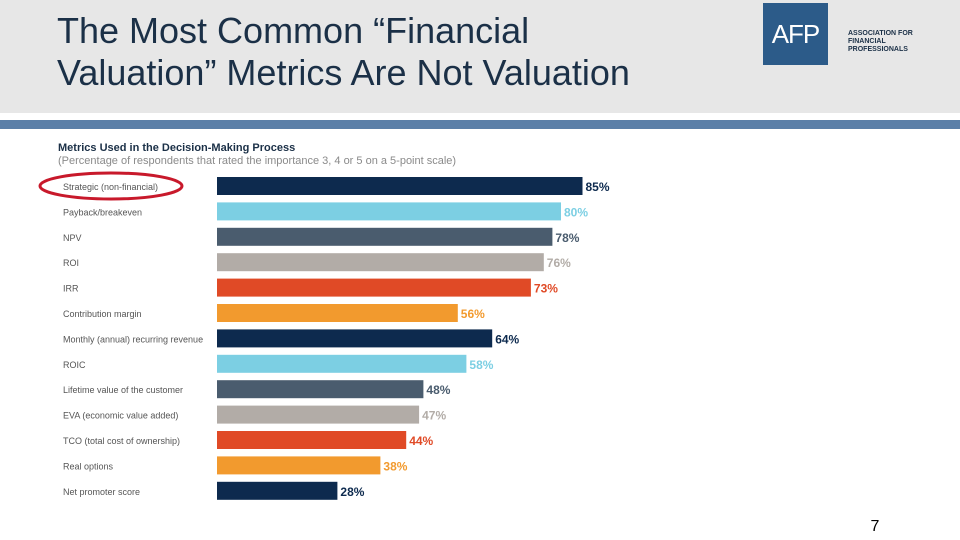 The height and width of the screenshot is (540, 960). I want to click on value-label: 85%, so click(598, 187).